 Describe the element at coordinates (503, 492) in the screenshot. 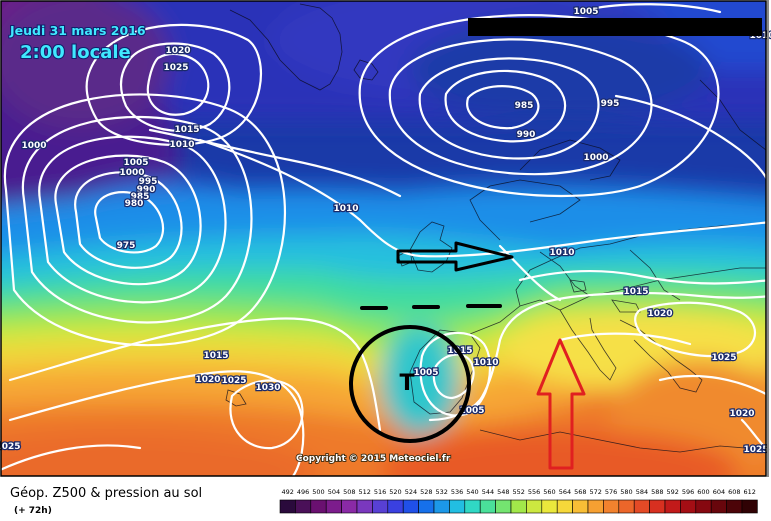

I see `scale-label: 548` at that location.